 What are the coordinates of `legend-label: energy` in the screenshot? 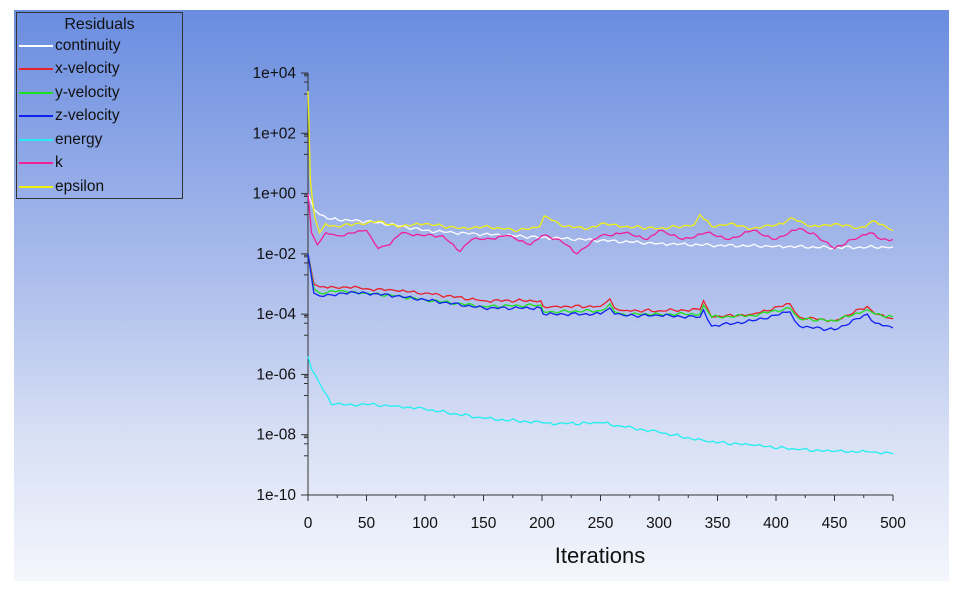 It's located at (79, 139).